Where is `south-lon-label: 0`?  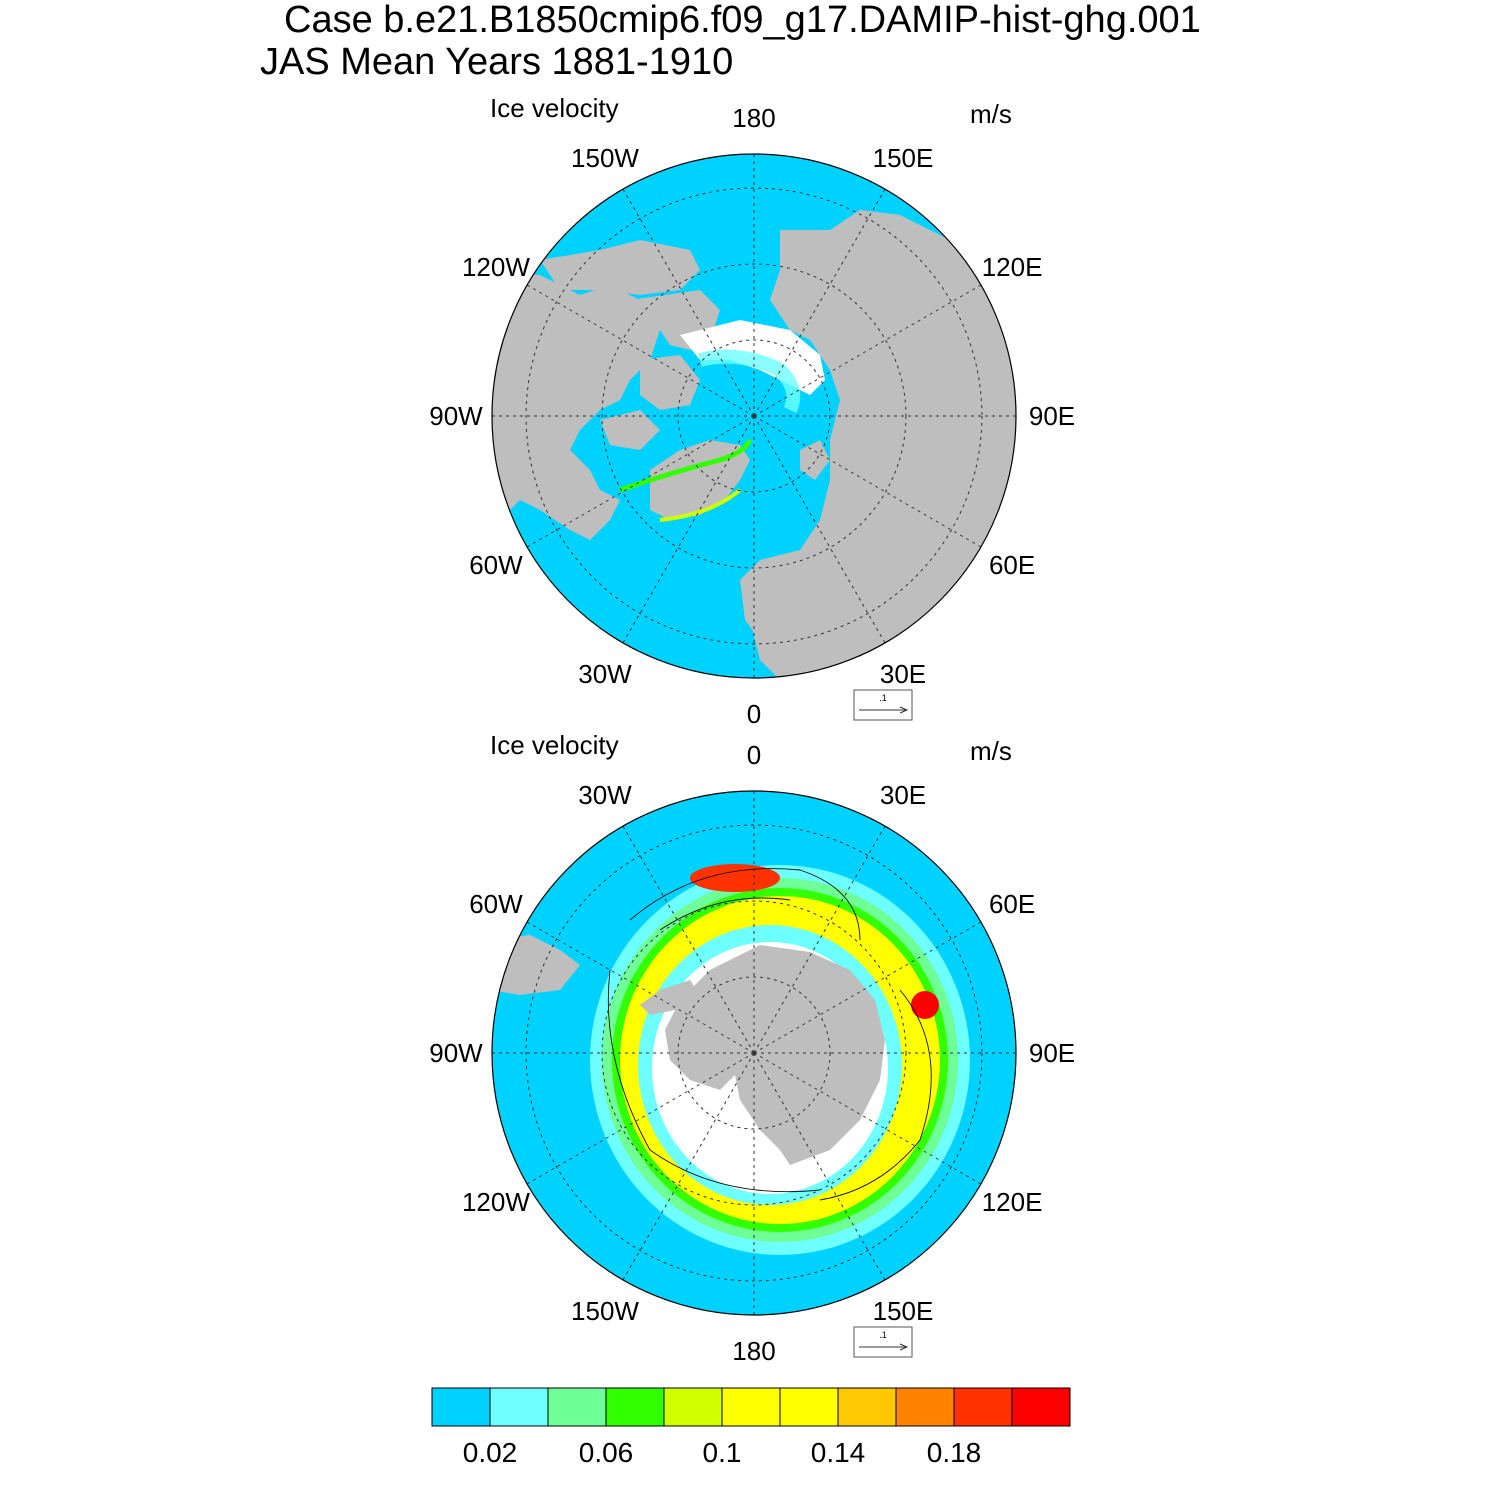
south-lon-label: 0 is located at coordinates (754, 755).